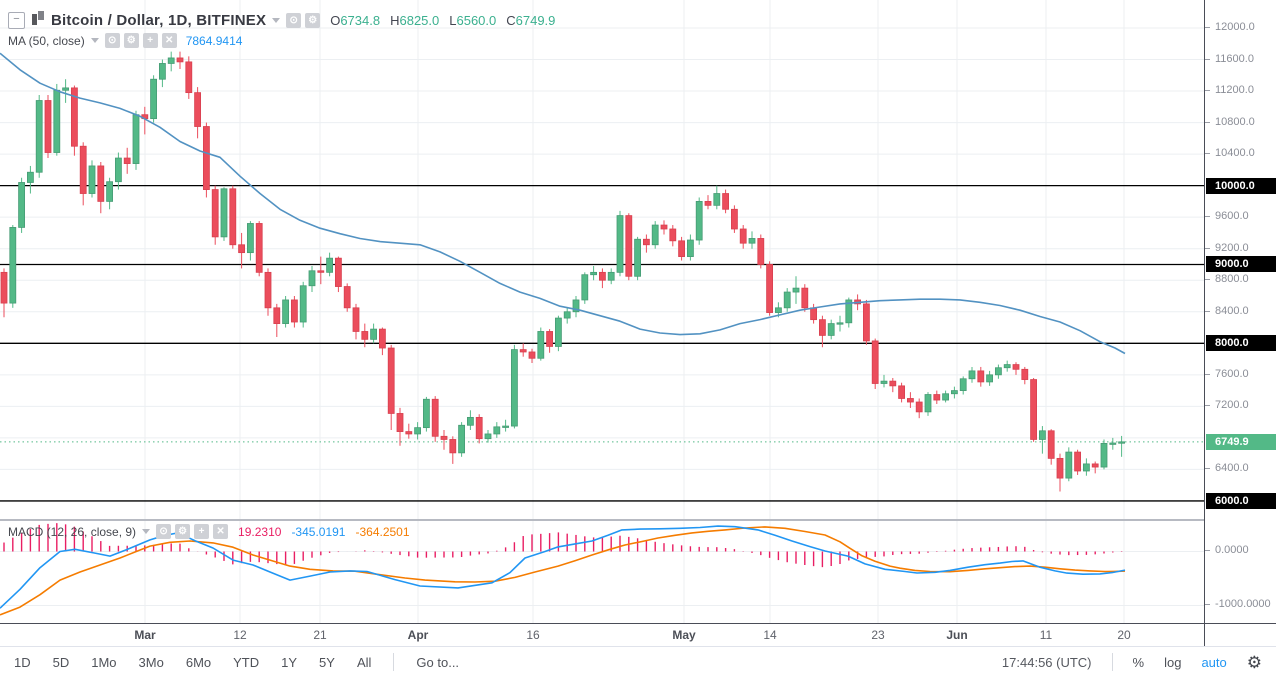 The image size is (1276, 676). Describe the element at coordinates (1173, 662) in the screenshot. I see `scale-button-log: log` at that location.